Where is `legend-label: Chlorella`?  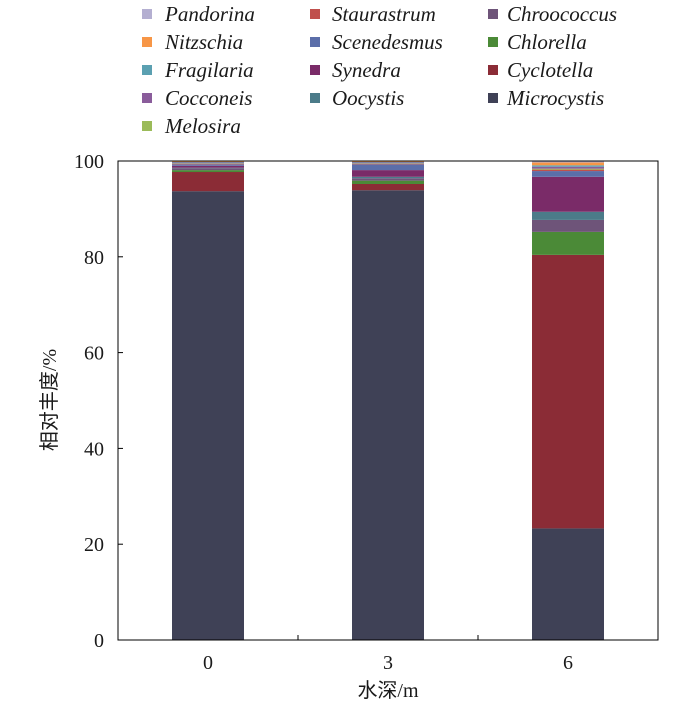
legend-label: Chlorella is located at coordinates (547, 42).